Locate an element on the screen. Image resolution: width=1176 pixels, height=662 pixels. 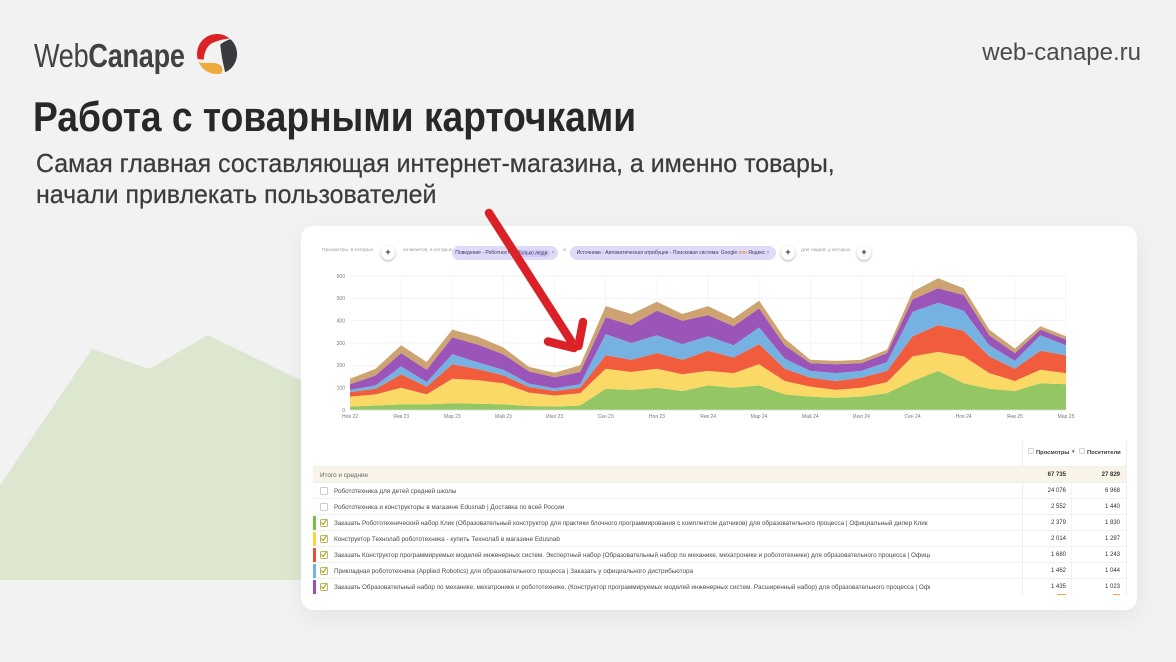
svg-text: Ноя 22 is located at coordinates (350, 417).